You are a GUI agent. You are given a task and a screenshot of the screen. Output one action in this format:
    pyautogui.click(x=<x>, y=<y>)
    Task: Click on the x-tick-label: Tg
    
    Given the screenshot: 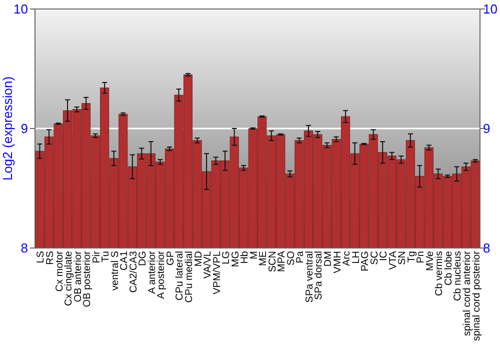 What is the action you would take?
    pyautogui.click(x=412, y=257)
    